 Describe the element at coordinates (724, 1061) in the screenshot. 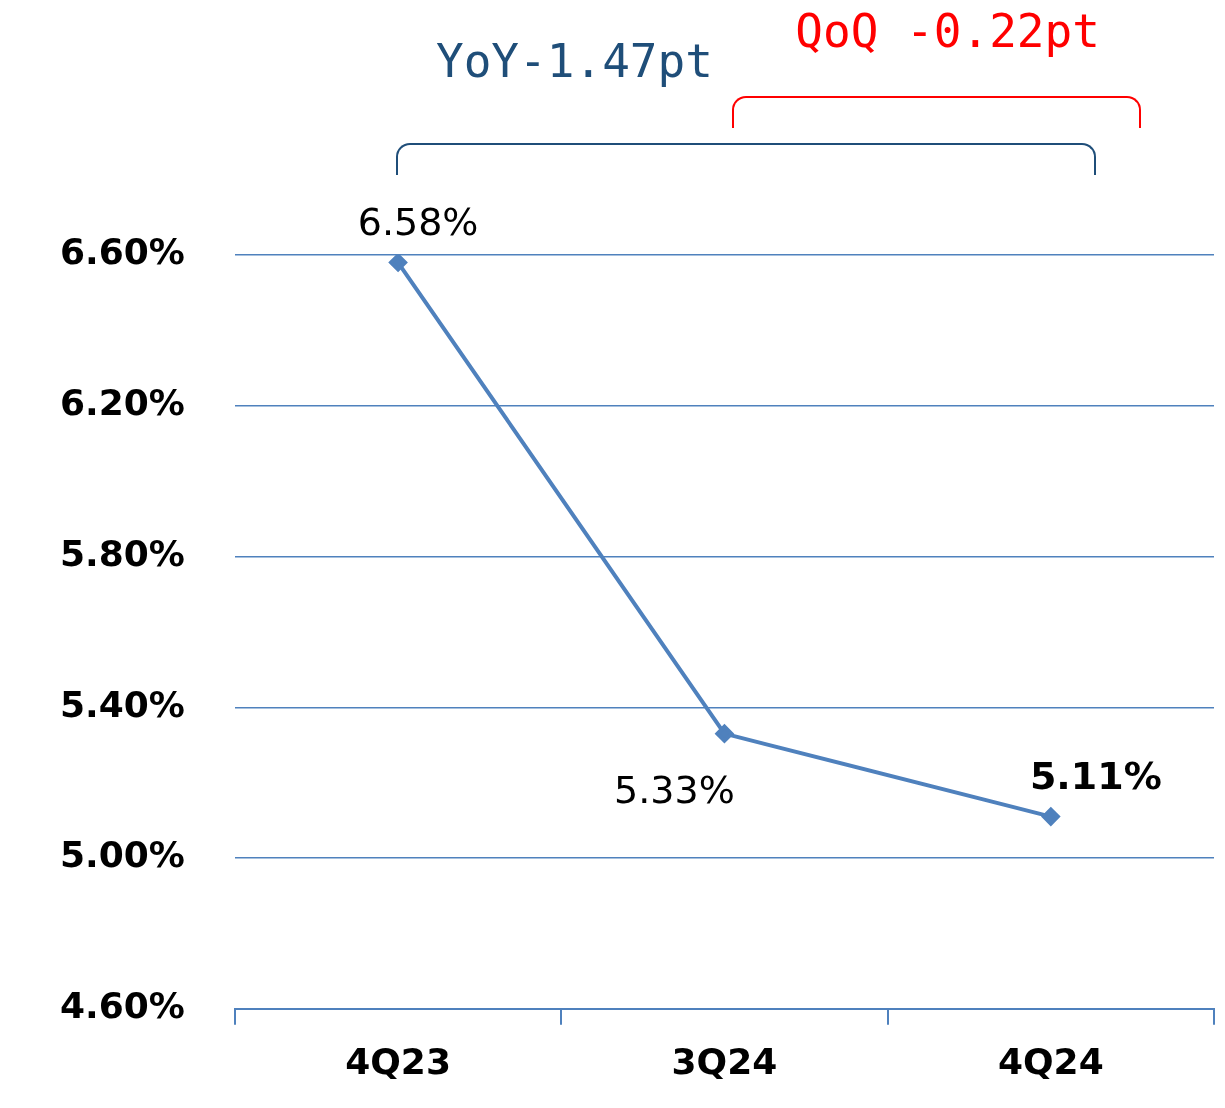

I see `x-tick-label: 3Q24` at that location.